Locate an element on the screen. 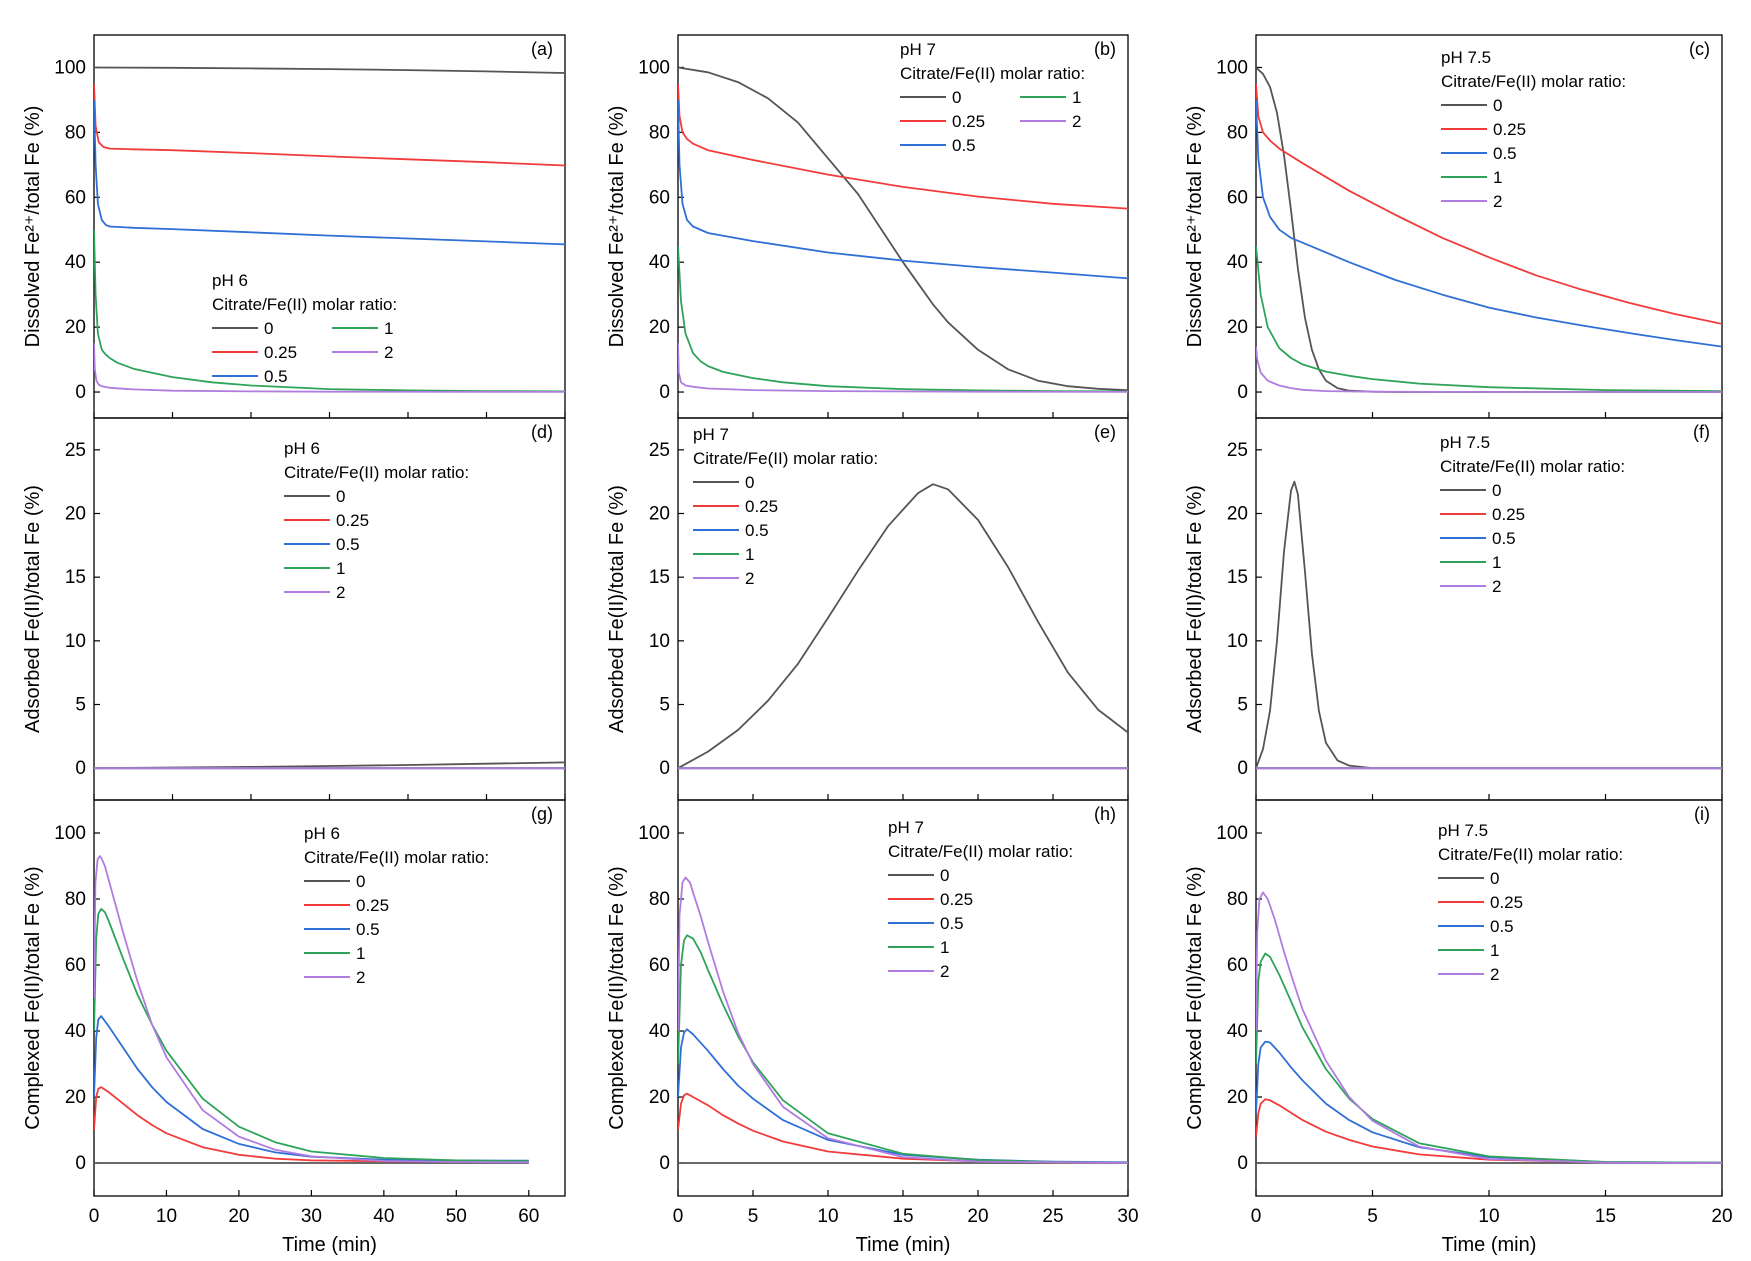 The width and height of the screenshot is (1751, 1261). x-tick-label: 0 is located at coordinates (94, 1216).